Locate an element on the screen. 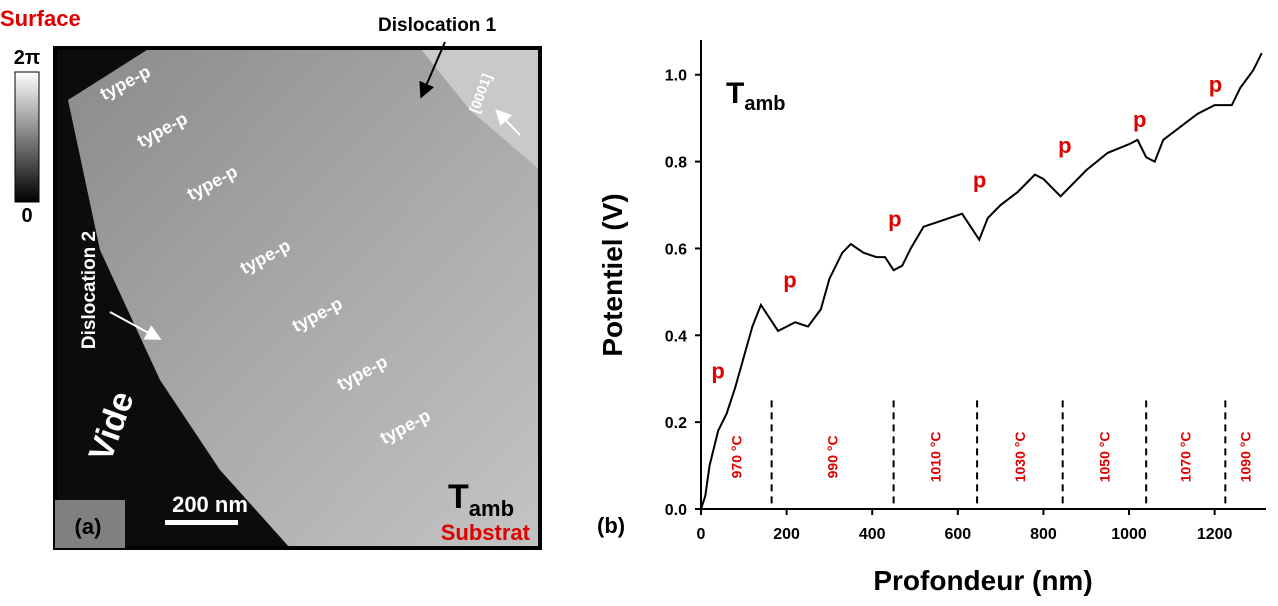  dislocation-1: Dislocation 1 is located at coordinates (437, 25).